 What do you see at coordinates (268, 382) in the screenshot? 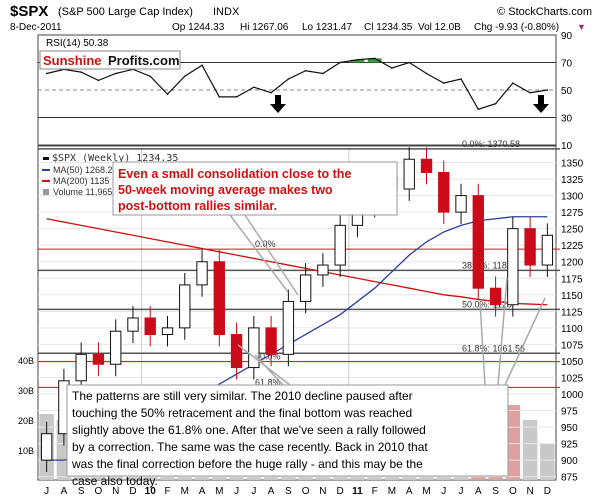
I see `fib-2010-label: 61.8%` at bounding box center [268, 382].